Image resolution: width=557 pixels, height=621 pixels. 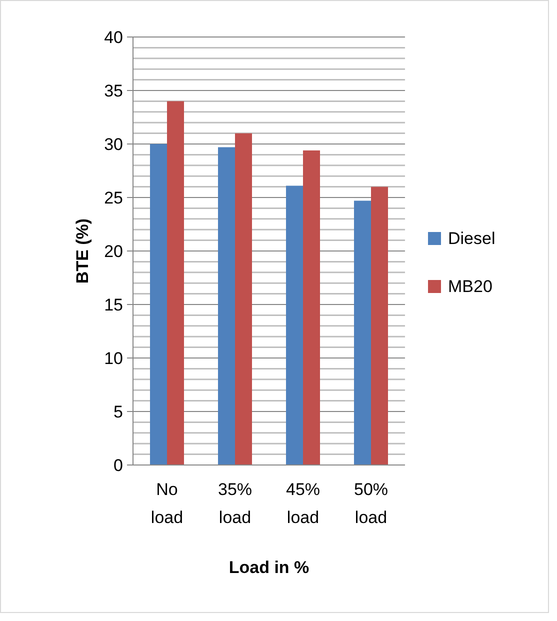 I want to click on y-tick-label: 40, so click(x=113, y=37).